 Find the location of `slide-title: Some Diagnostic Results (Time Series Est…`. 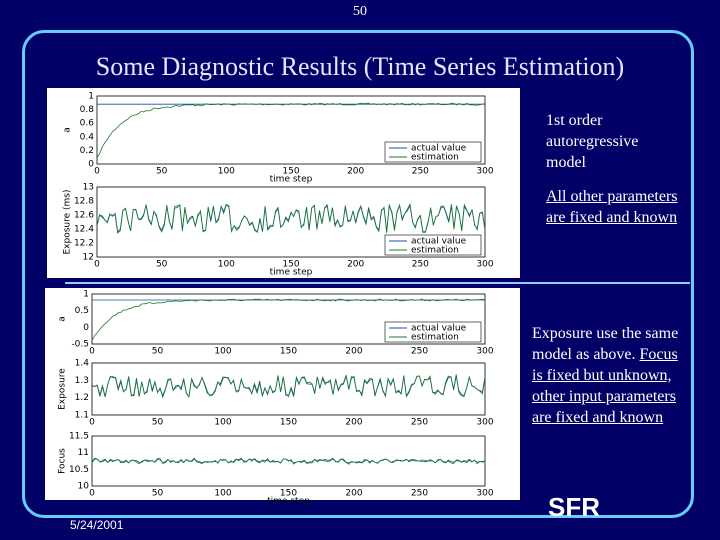

slide-title: Some Diagnostic Results (Time Series Est… is located at coordinates (360, 66).